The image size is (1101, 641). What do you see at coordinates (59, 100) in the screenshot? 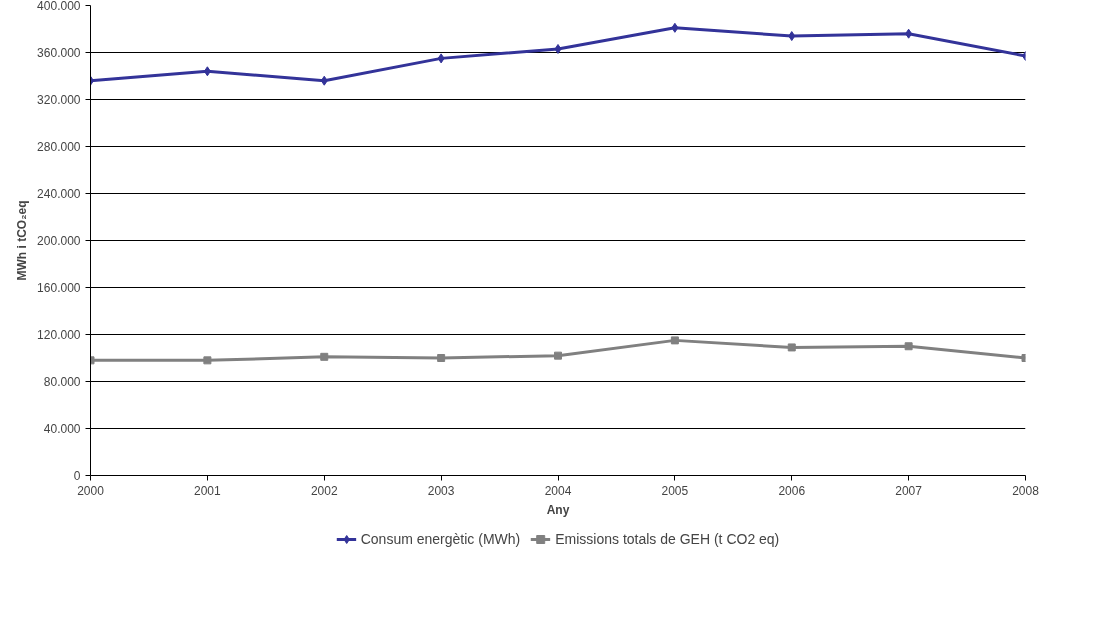
I see `y-tick-label: 320.000` at bounding box center [59, 100].